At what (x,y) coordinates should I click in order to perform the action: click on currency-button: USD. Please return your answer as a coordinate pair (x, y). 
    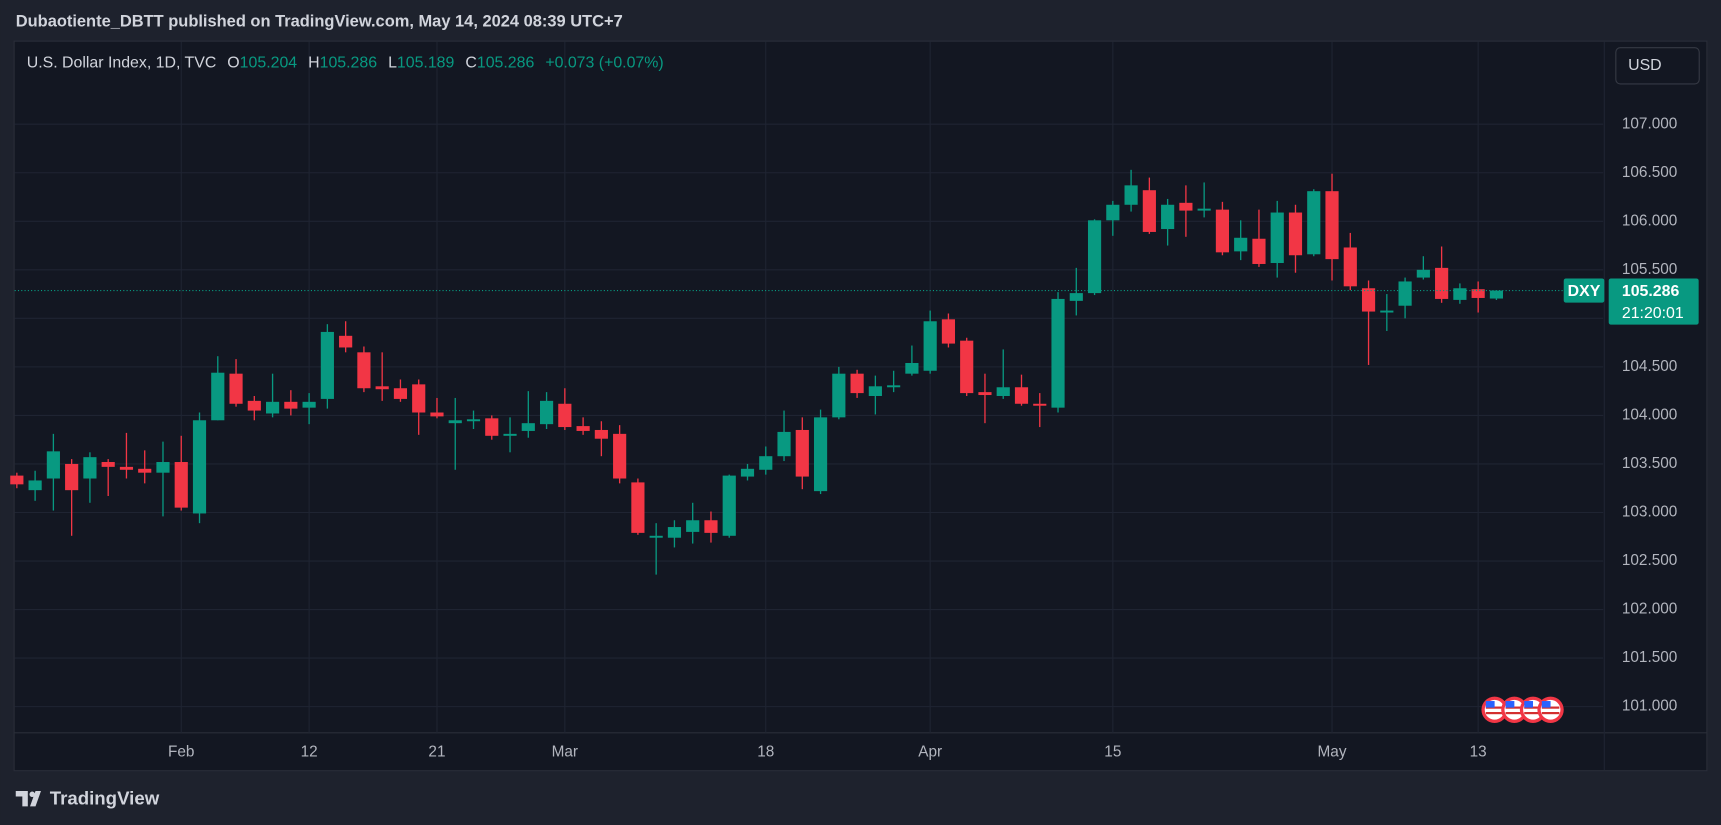
    Looking at the image, I should click on (1657, 66).